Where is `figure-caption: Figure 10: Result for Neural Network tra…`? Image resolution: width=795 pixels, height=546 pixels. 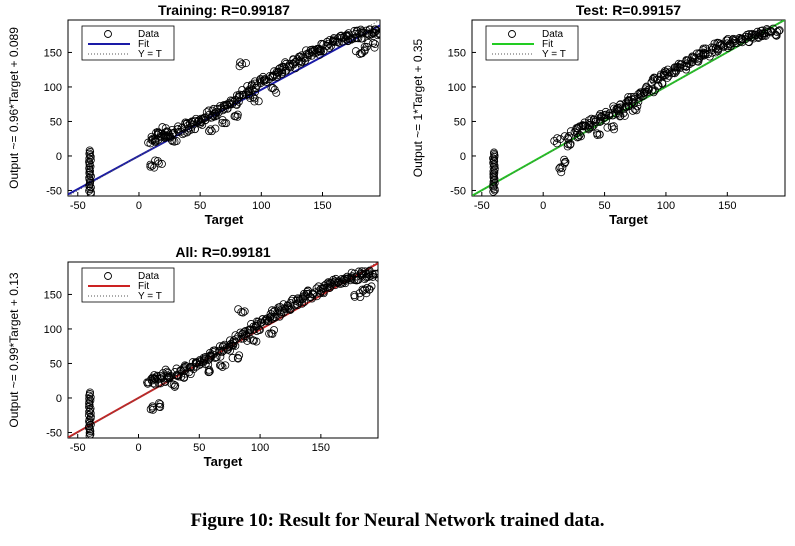 figure-caption: Figure 10: Result for Neural Network tra… is located at coordinates (397, 520).